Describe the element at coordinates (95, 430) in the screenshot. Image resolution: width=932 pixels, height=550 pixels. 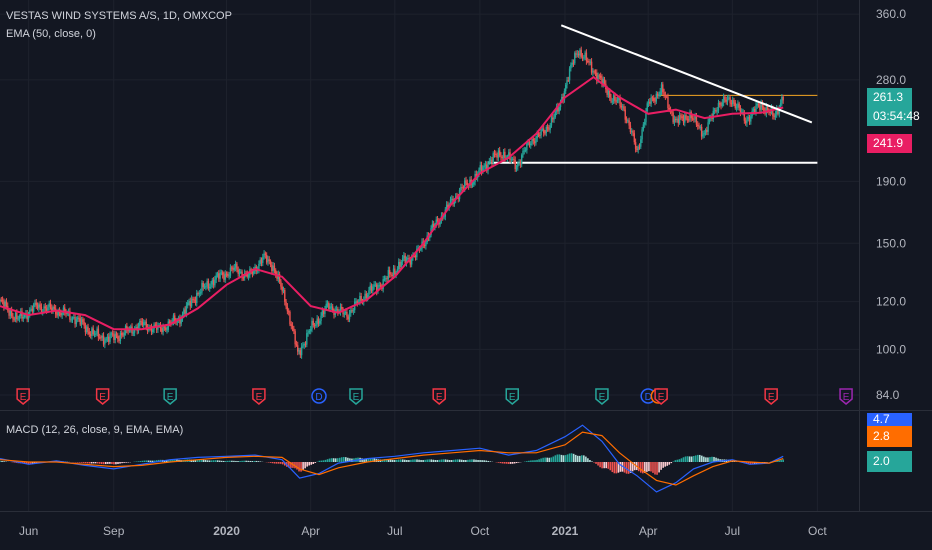
I see `macd-legend: MACD (12, 26, close, 9, EMA, EMA)` at that location.